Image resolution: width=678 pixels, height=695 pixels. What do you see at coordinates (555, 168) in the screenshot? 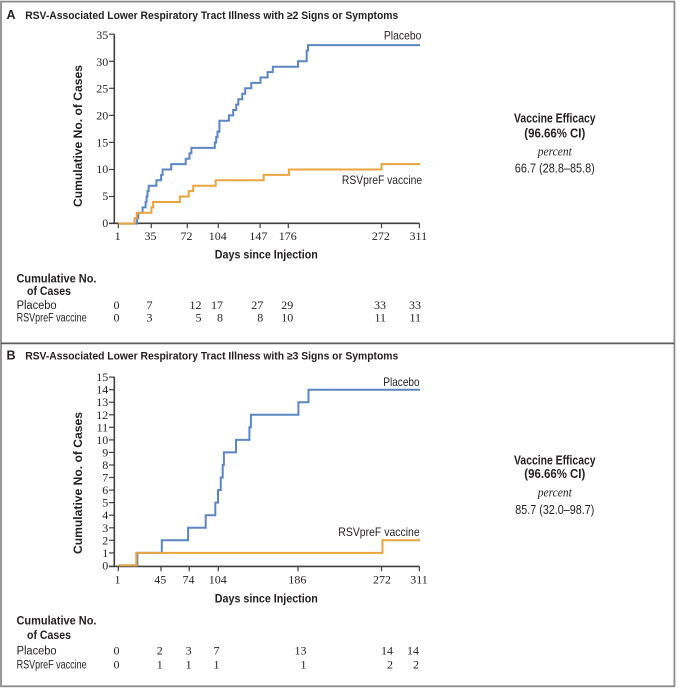
I see `svg-text: 66.7 (28.8–85.8)` at bounding box center [555, 168].